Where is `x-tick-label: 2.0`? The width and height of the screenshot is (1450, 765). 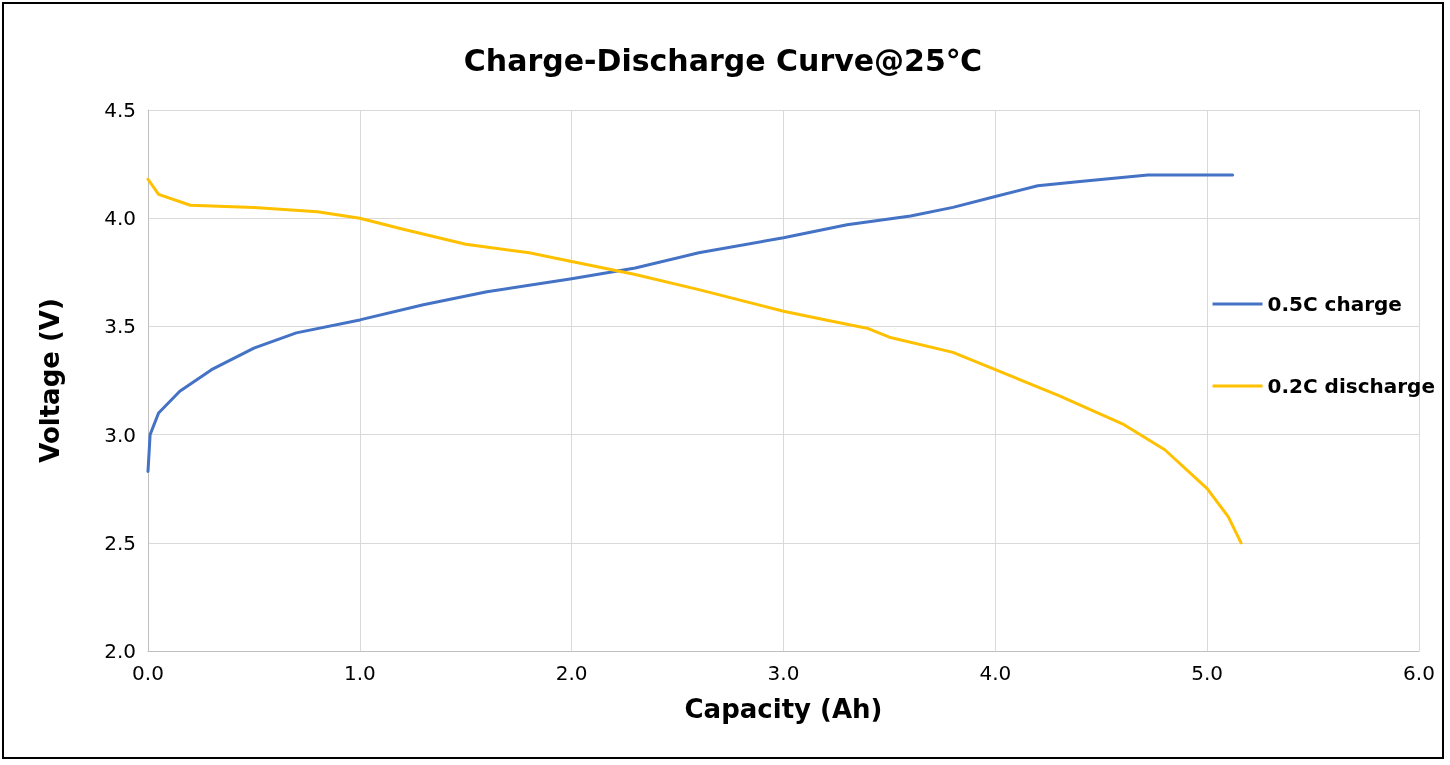 x-tick-label: 2.0 is located at coordinates (571, 673).